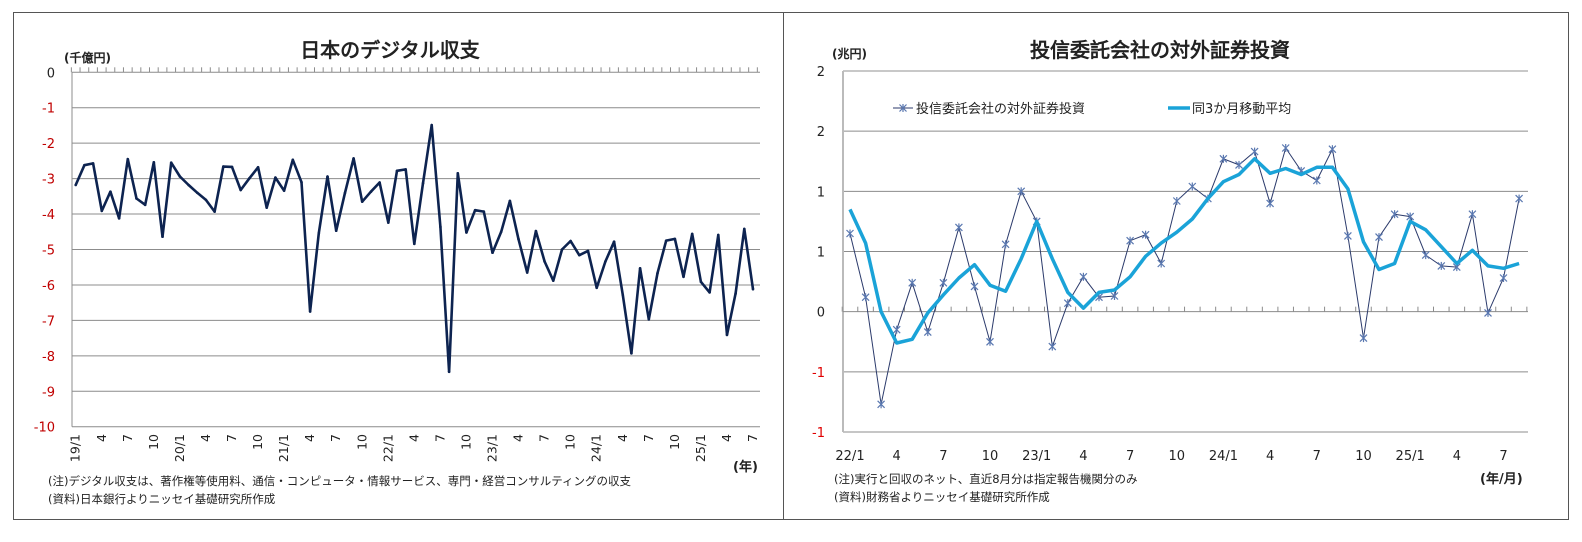 This screenshot has width=1582, height=542. Describe the element at coordinates (492, 448) in the screenshot. I see `x-tick-label: 23/1` at that location.